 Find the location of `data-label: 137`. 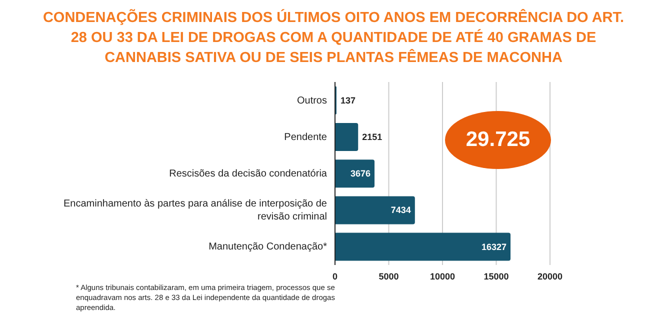

data-label: 137 is located at coordinates (348, 100).